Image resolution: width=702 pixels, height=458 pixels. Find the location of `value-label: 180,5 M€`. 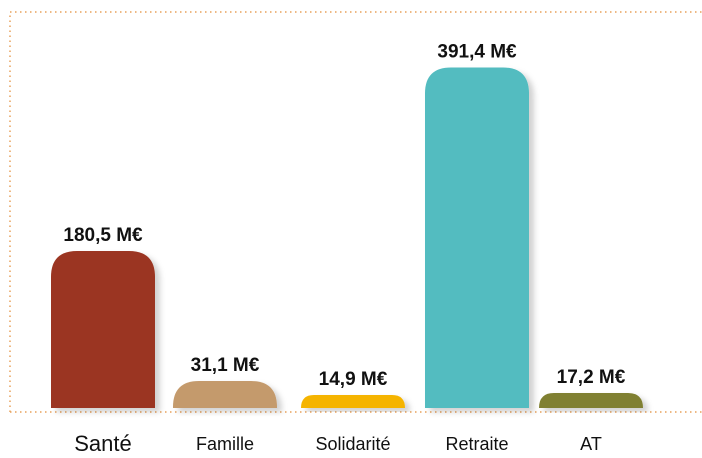

value-label: 180,5 M€ is located at coordinates (103, 235).